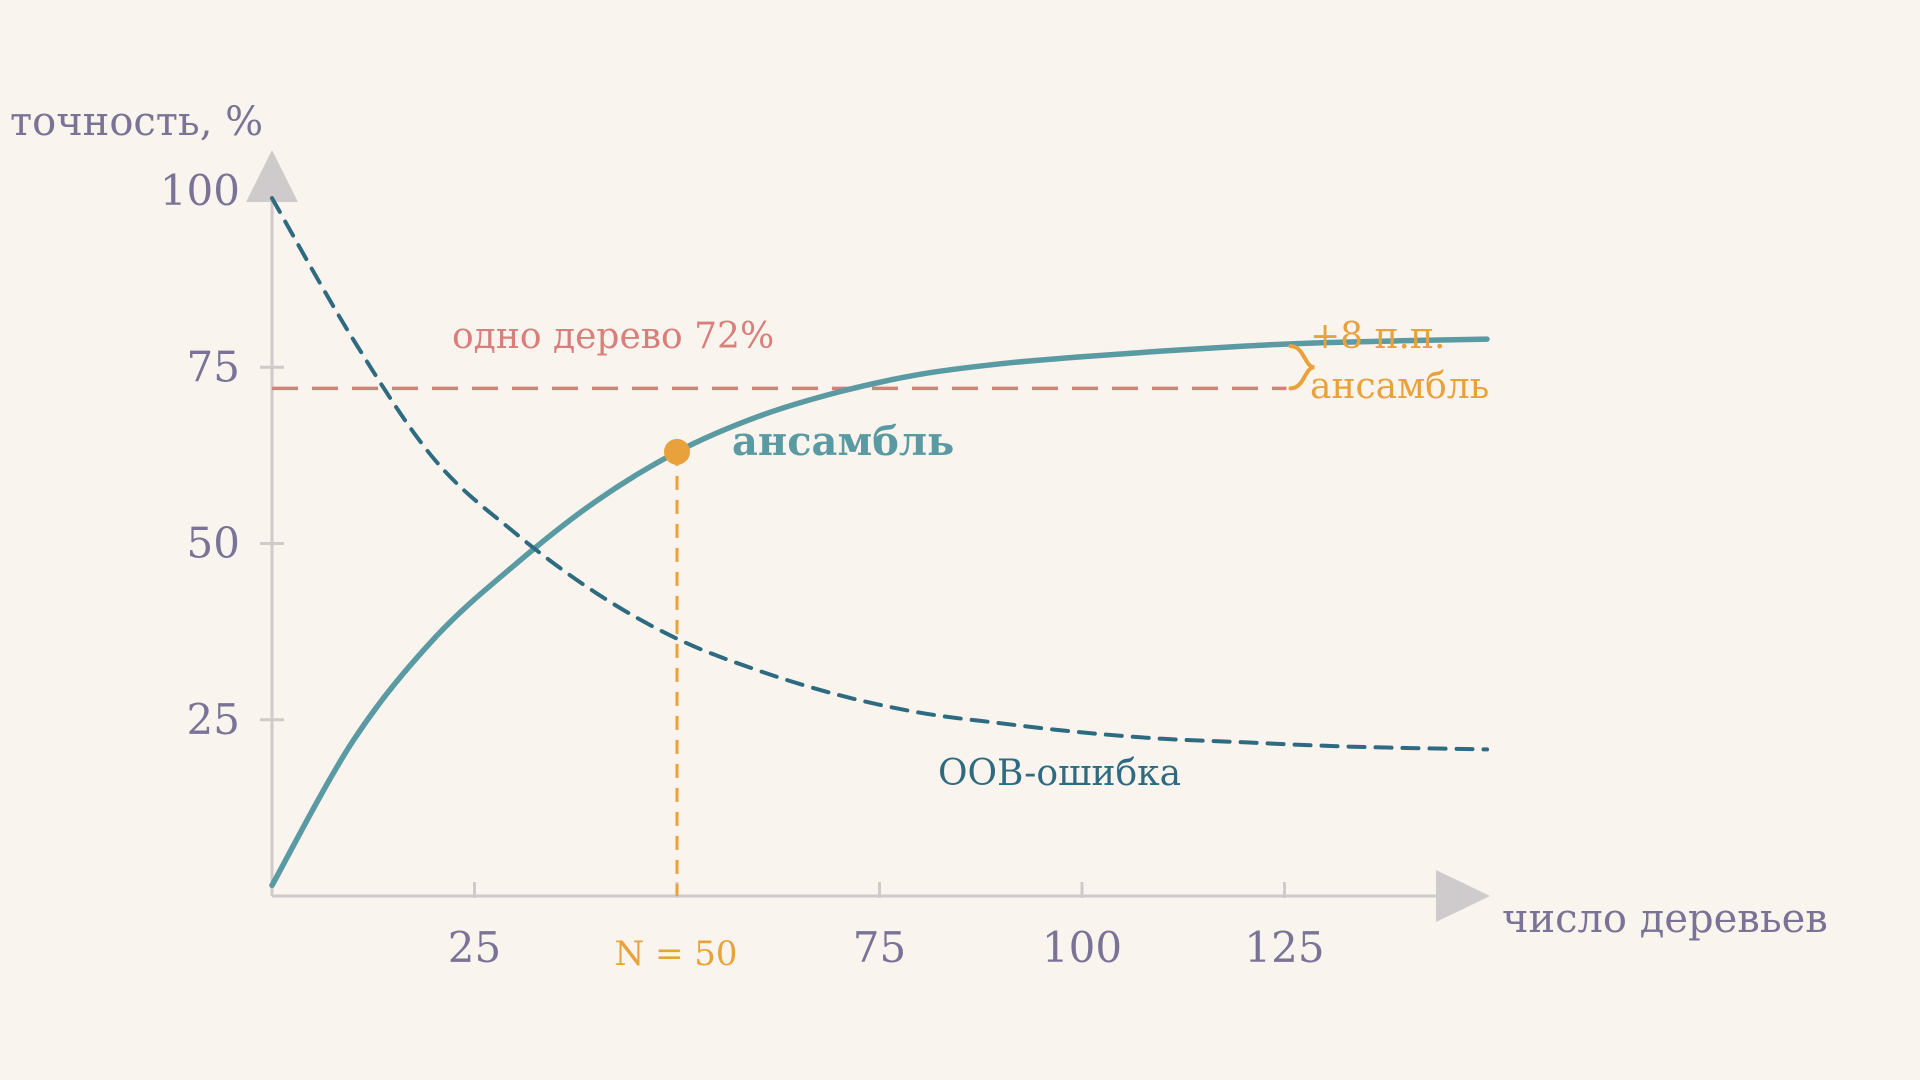 The width and height of the screenshot is (1920, 1080). I want to click on marker-label: N = 50, so click(675, 954).